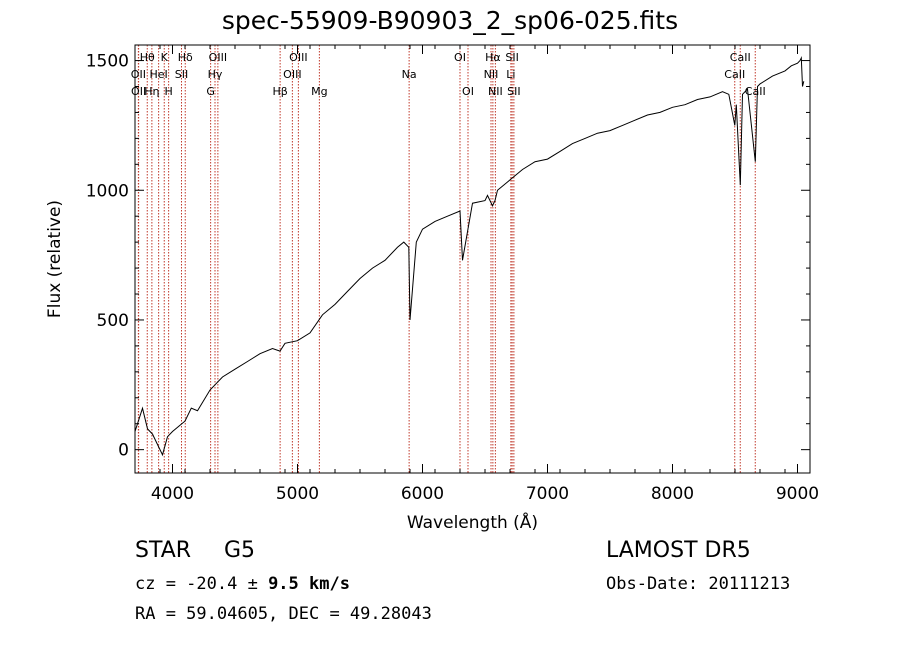 The height and width of the screenshot is (649, 900). What do you see at coordinates (309, 584) in the screenshot?
I see `cz-error: 9.5 km/s` at bounding box center [309, 584].